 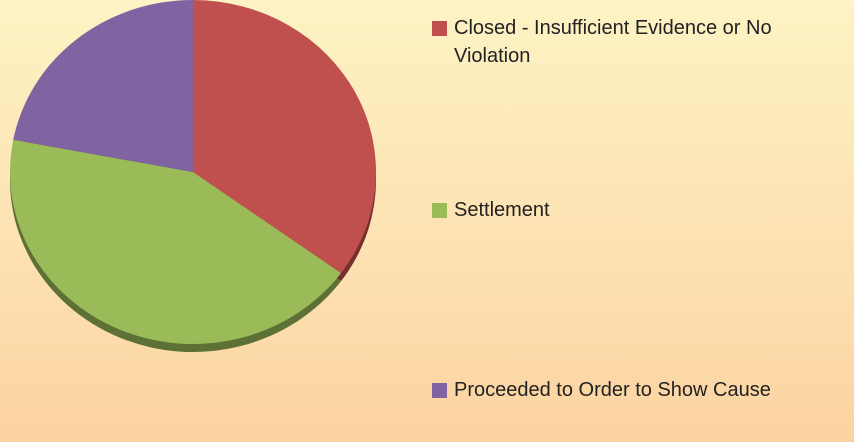 I want to click on legend-item: Settlement, so click(x=637, y=210).